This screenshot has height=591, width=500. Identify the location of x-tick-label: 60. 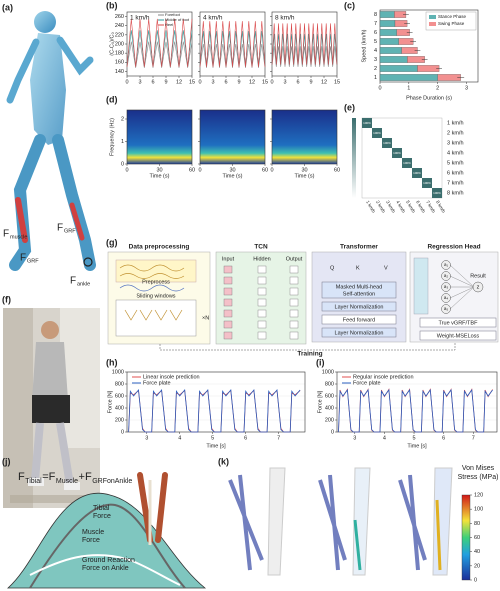
(337, 170).